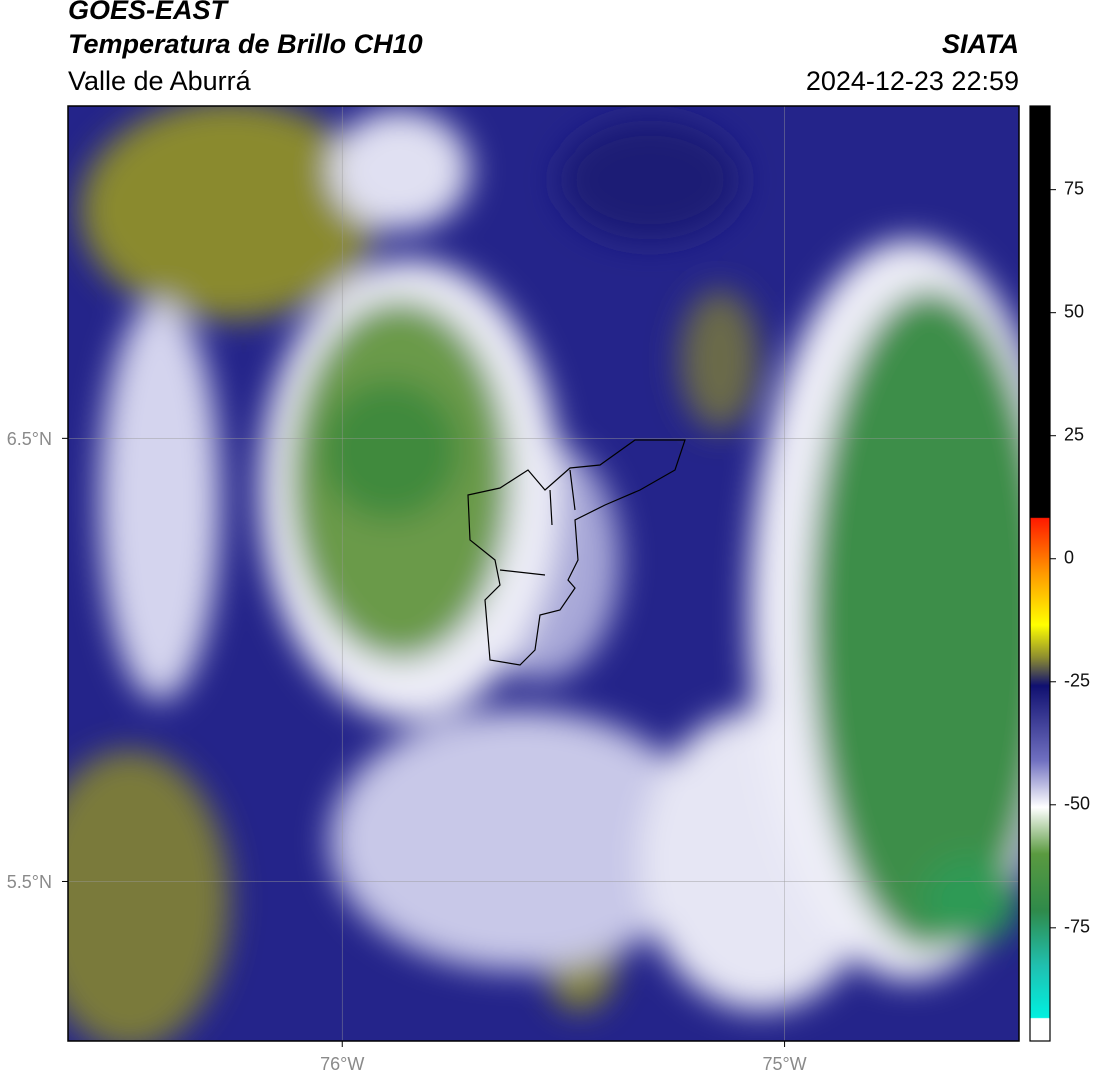  I want to click on subtitle: Temperatura de Brillo CH10, so click(245, 44).